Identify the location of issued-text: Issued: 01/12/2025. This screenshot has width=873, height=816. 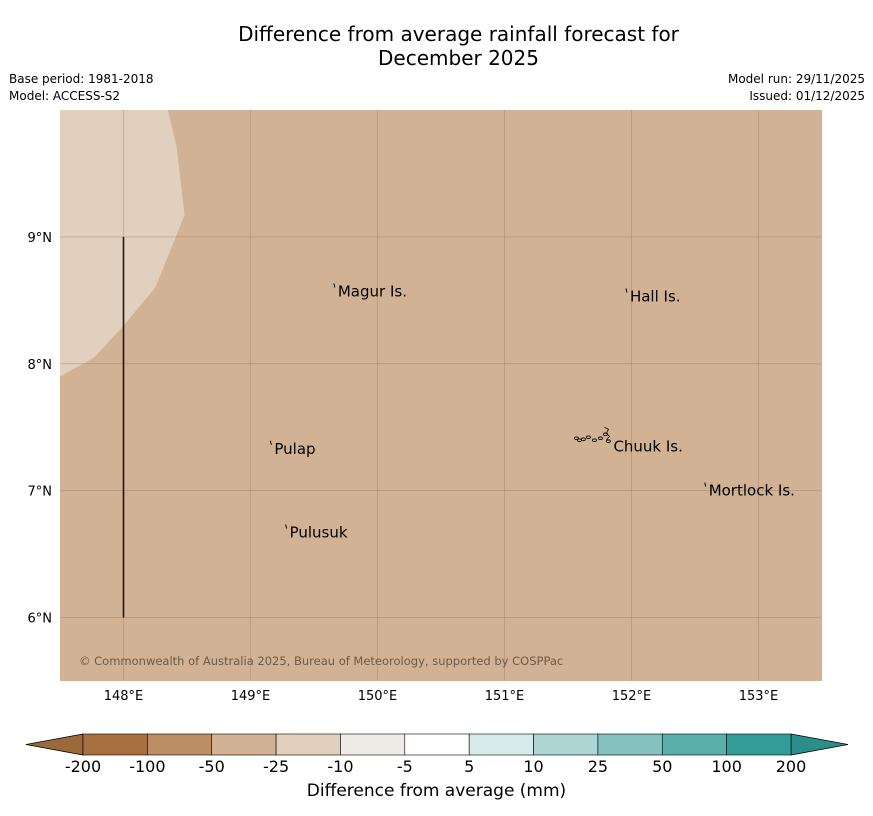
(807, 96).